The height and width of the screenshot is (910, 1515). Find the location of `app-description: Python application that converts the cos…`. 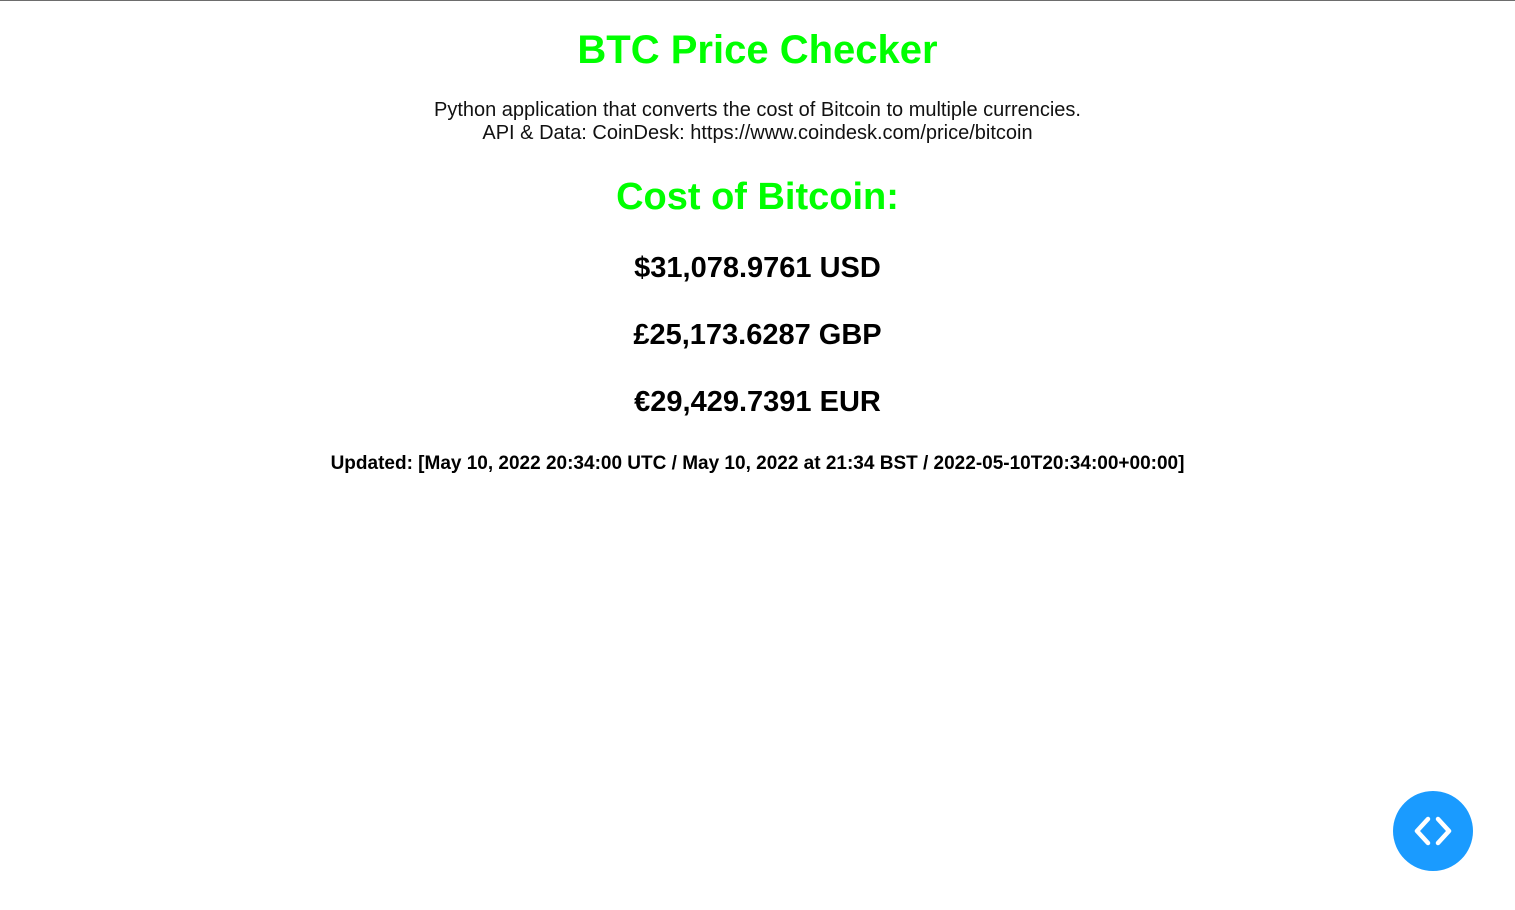

app-description: Python application that converts the cos… is located at coordinates (757, 122).